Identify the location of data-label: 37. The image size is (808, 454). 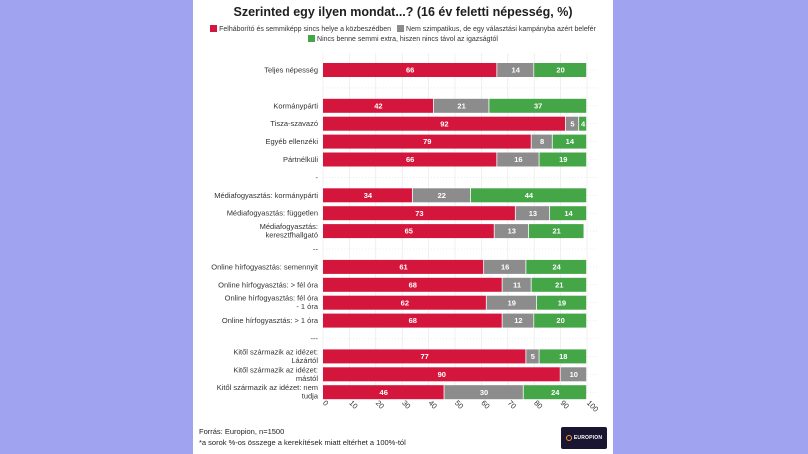
(538, 105).